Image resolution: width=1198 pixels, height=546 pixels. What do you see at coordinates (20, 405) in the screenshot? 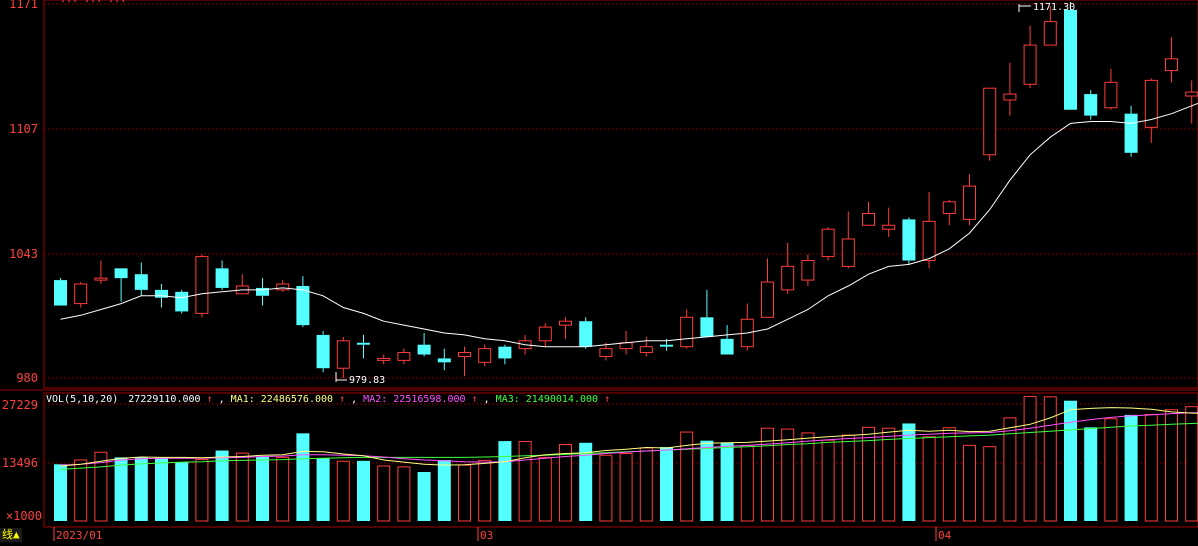
I see `volume-axis-tick: 27229` at bounding box center [20, 405].